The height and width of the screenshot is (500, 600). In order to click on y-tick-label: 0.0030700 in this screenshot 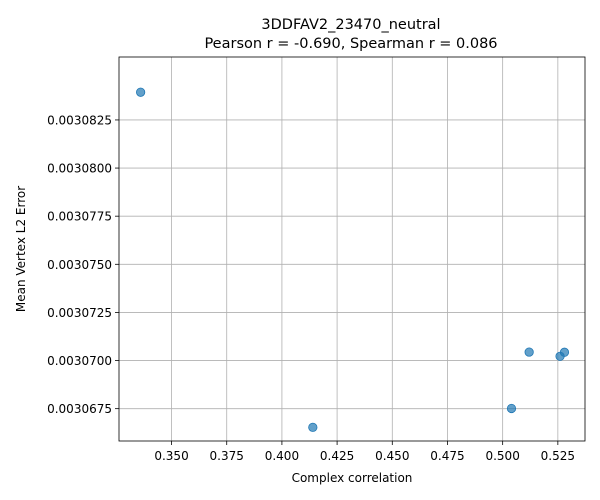, I will do `click(79, 361)`.